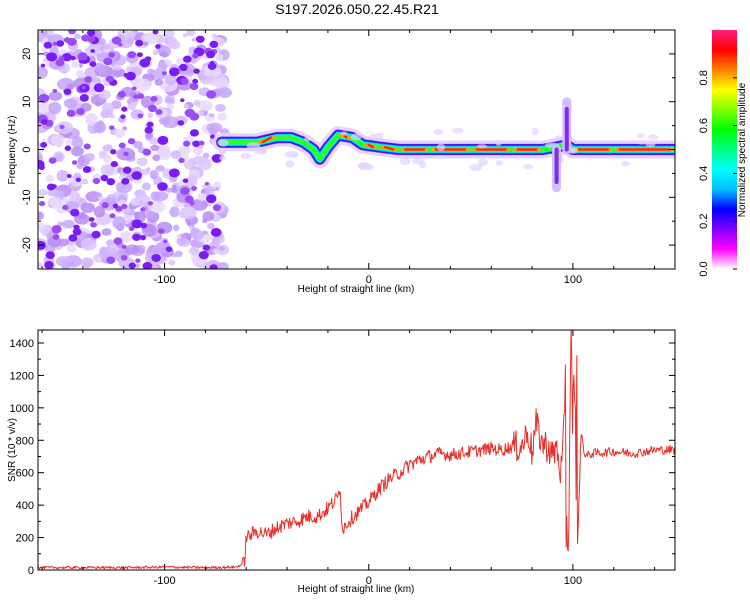  I want to click on colorbar-tick-label: 0.8, so click(704, 77).